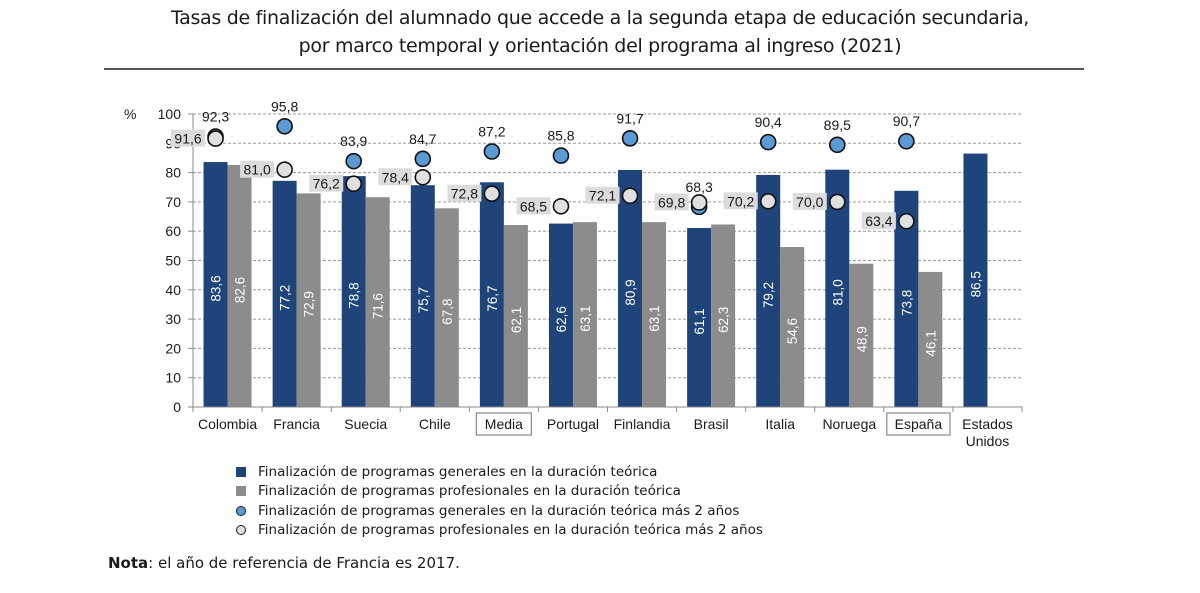 The width and height of the screenshot is (1200, 593). I want to click on marker-professional-plus2-label: 78,4, so click(395, 177).